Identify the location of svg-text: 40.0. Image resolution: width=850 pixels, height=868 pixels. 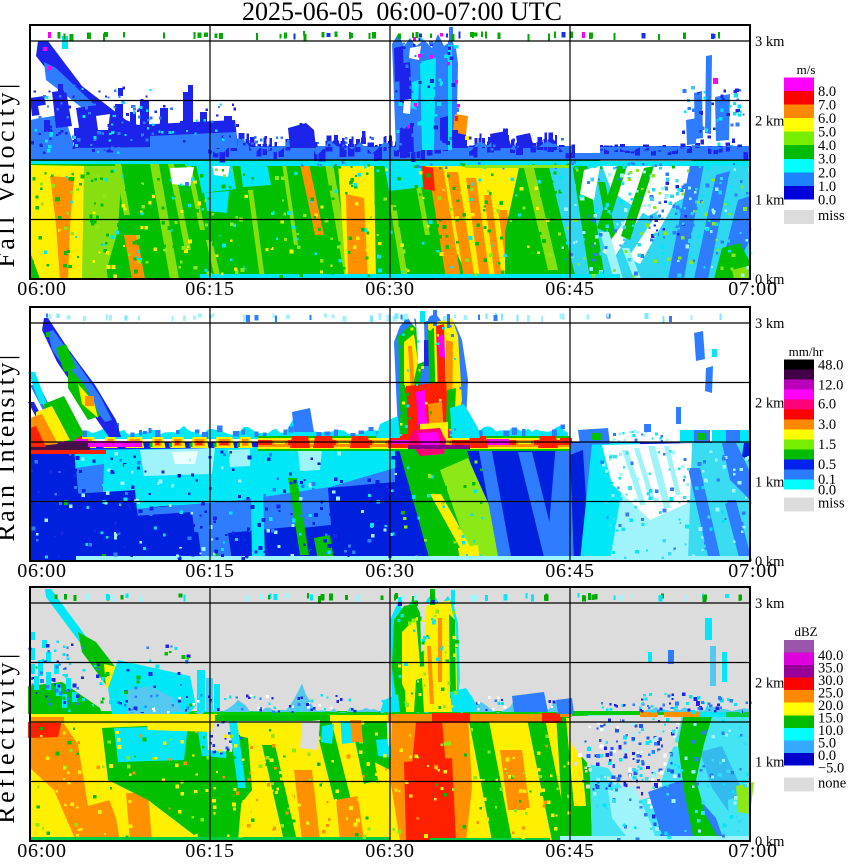
(830, 656).